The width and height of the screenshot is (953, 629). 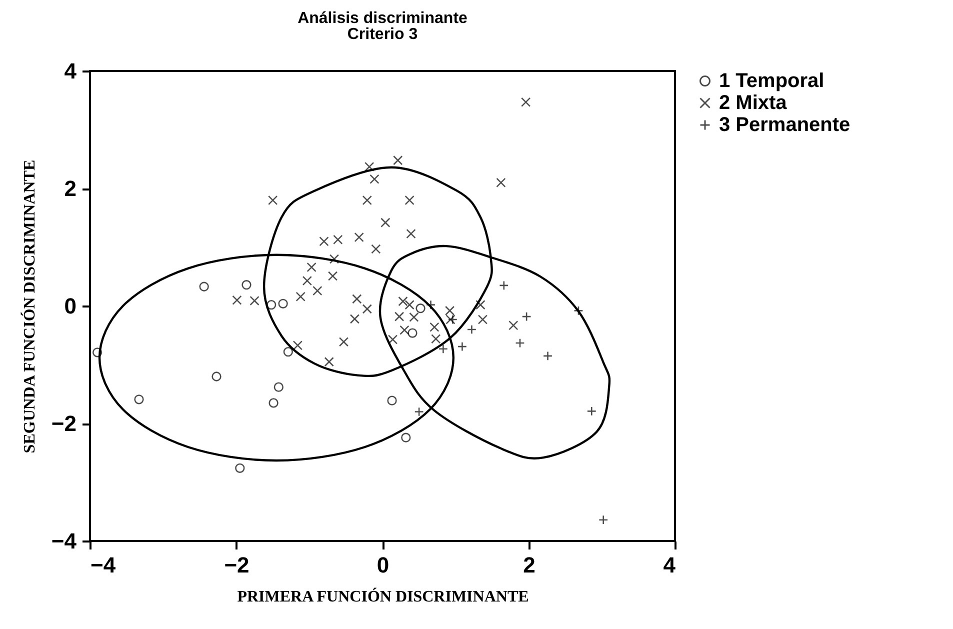 What do you see at coordinates (383, 18) in the screenshot?
I see `chart-title: Análisis discriminante` at bounding box center [383, 18].